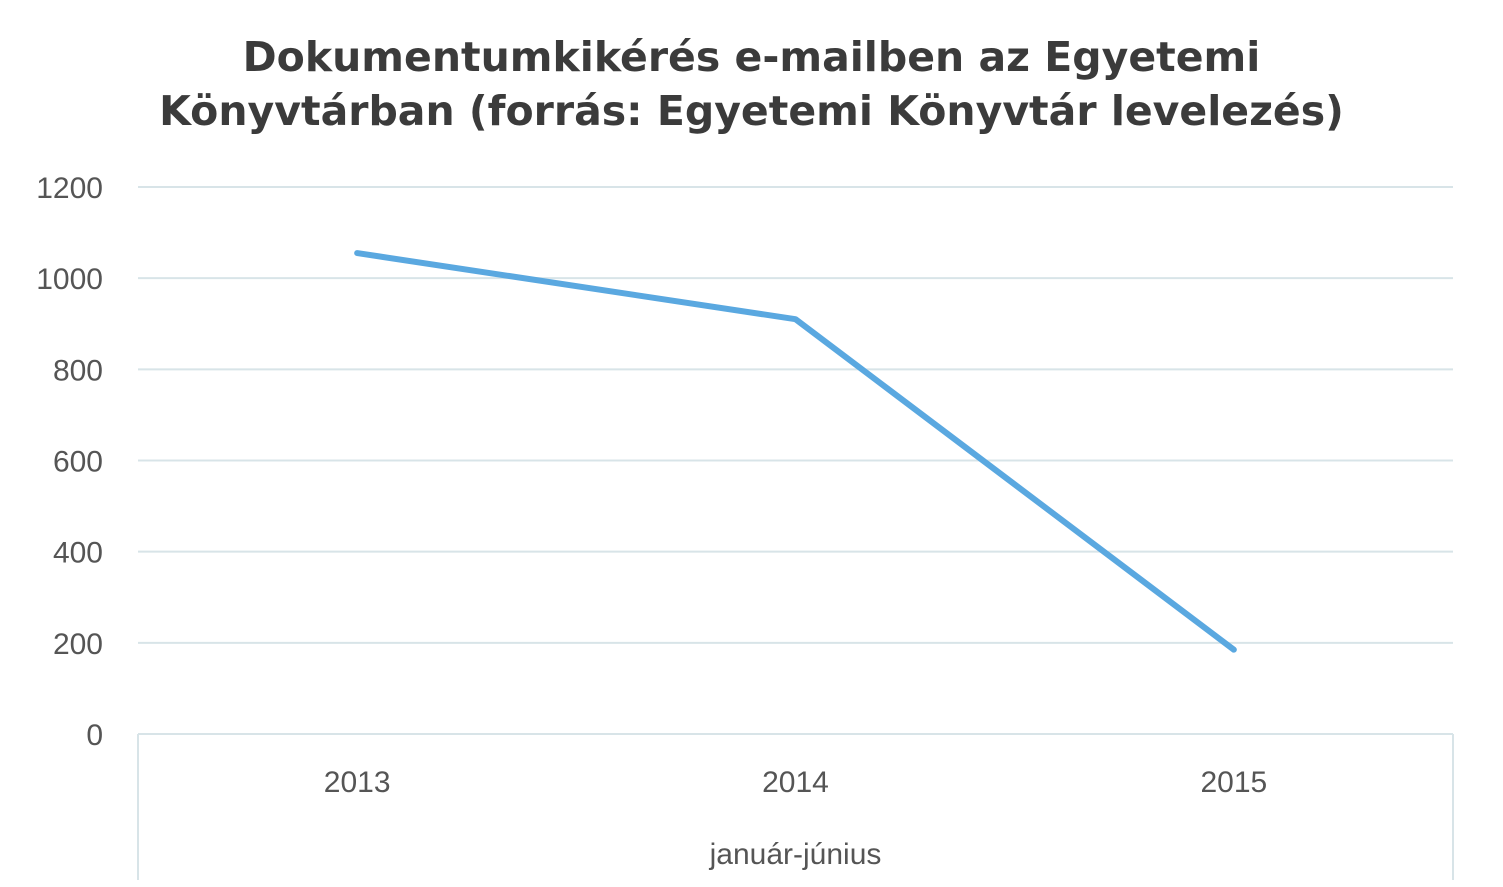 This screenshot has width=1503, height=887. Describe the element at coordinates (1233, 782) in the screenshot. I see `x-tick-label: 2015` at that location.